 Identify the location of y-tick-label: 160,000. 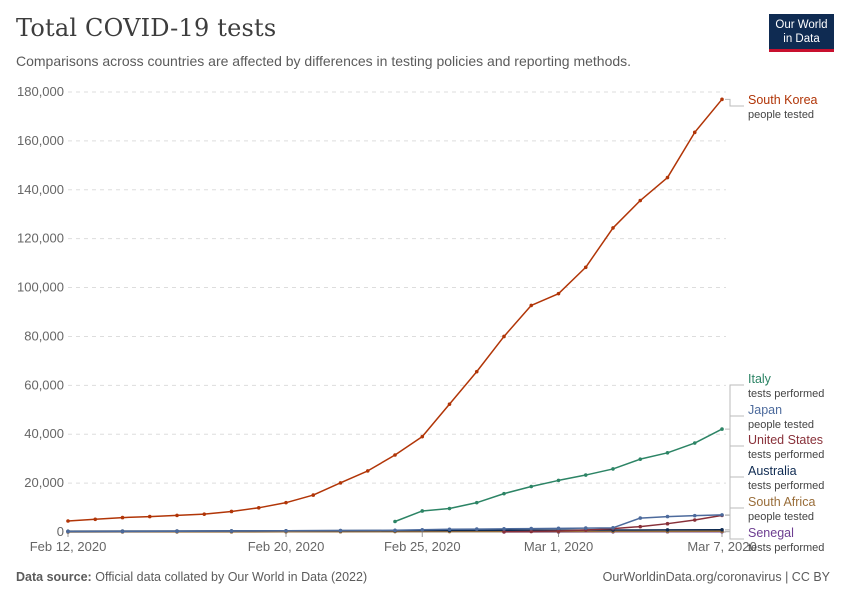
(40, 140).